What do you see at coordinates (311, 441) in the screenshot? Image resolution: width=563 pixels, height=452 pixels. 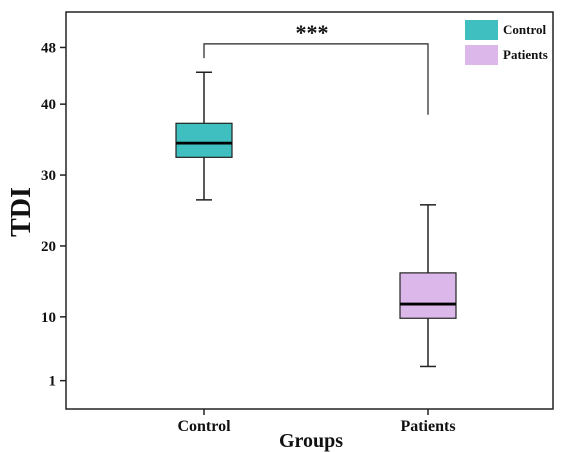 I see `x-axis-title: Groups` at bounding box center [311, 441].